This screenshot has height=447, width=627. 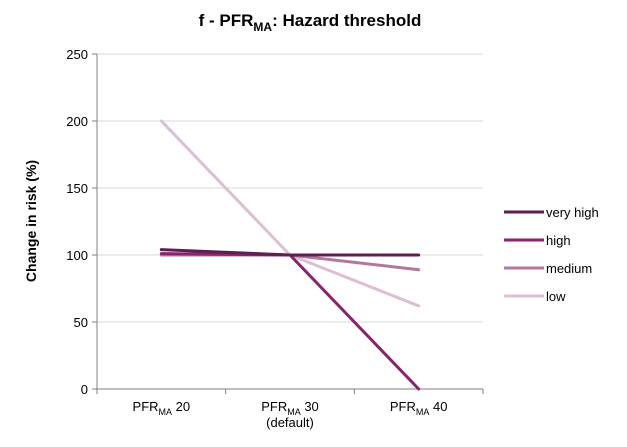 I want to click on legend-item: very high, so click(x=551, y=212).